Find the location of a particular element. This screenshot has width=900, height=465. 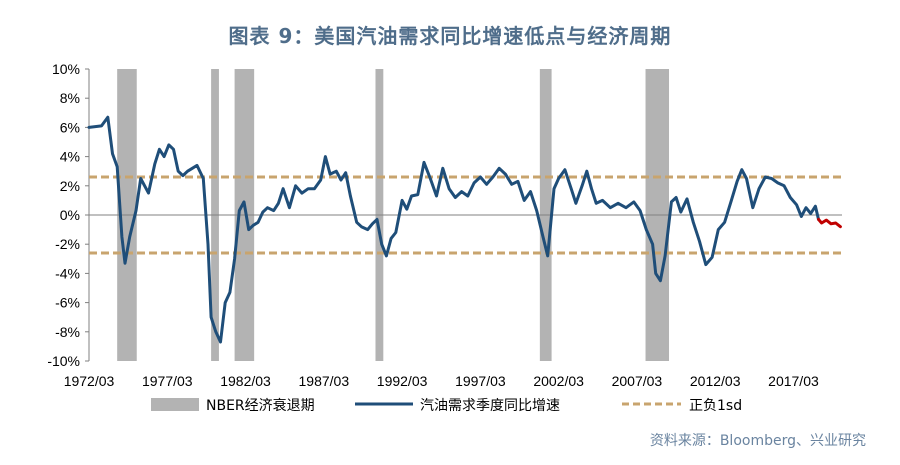

y-tick-label: -8% is located at coordinates (67, 332).